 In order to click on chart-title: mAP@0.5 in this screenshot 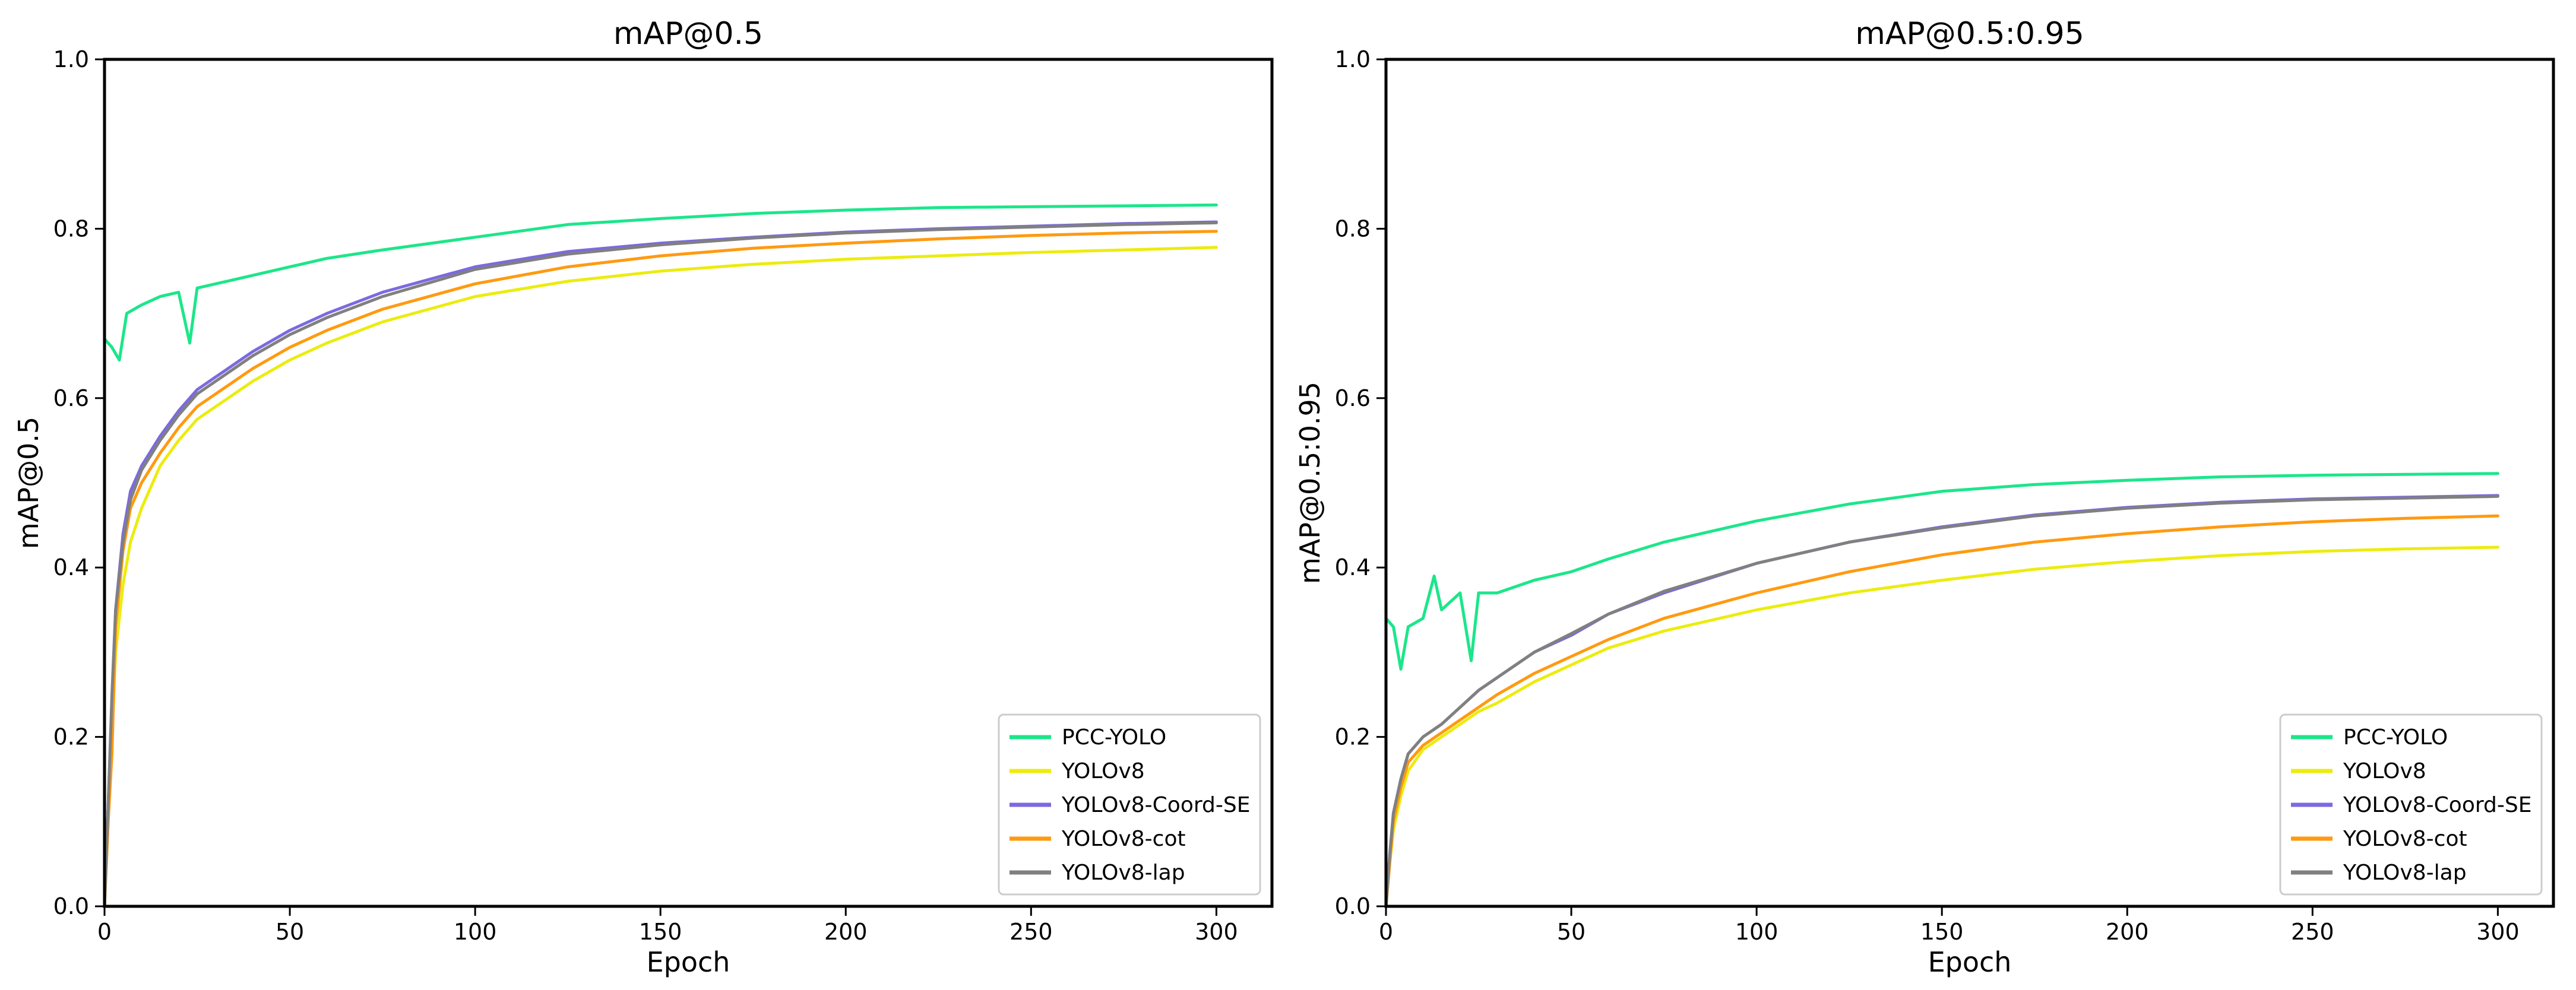, I will do `click(688, 34)`.